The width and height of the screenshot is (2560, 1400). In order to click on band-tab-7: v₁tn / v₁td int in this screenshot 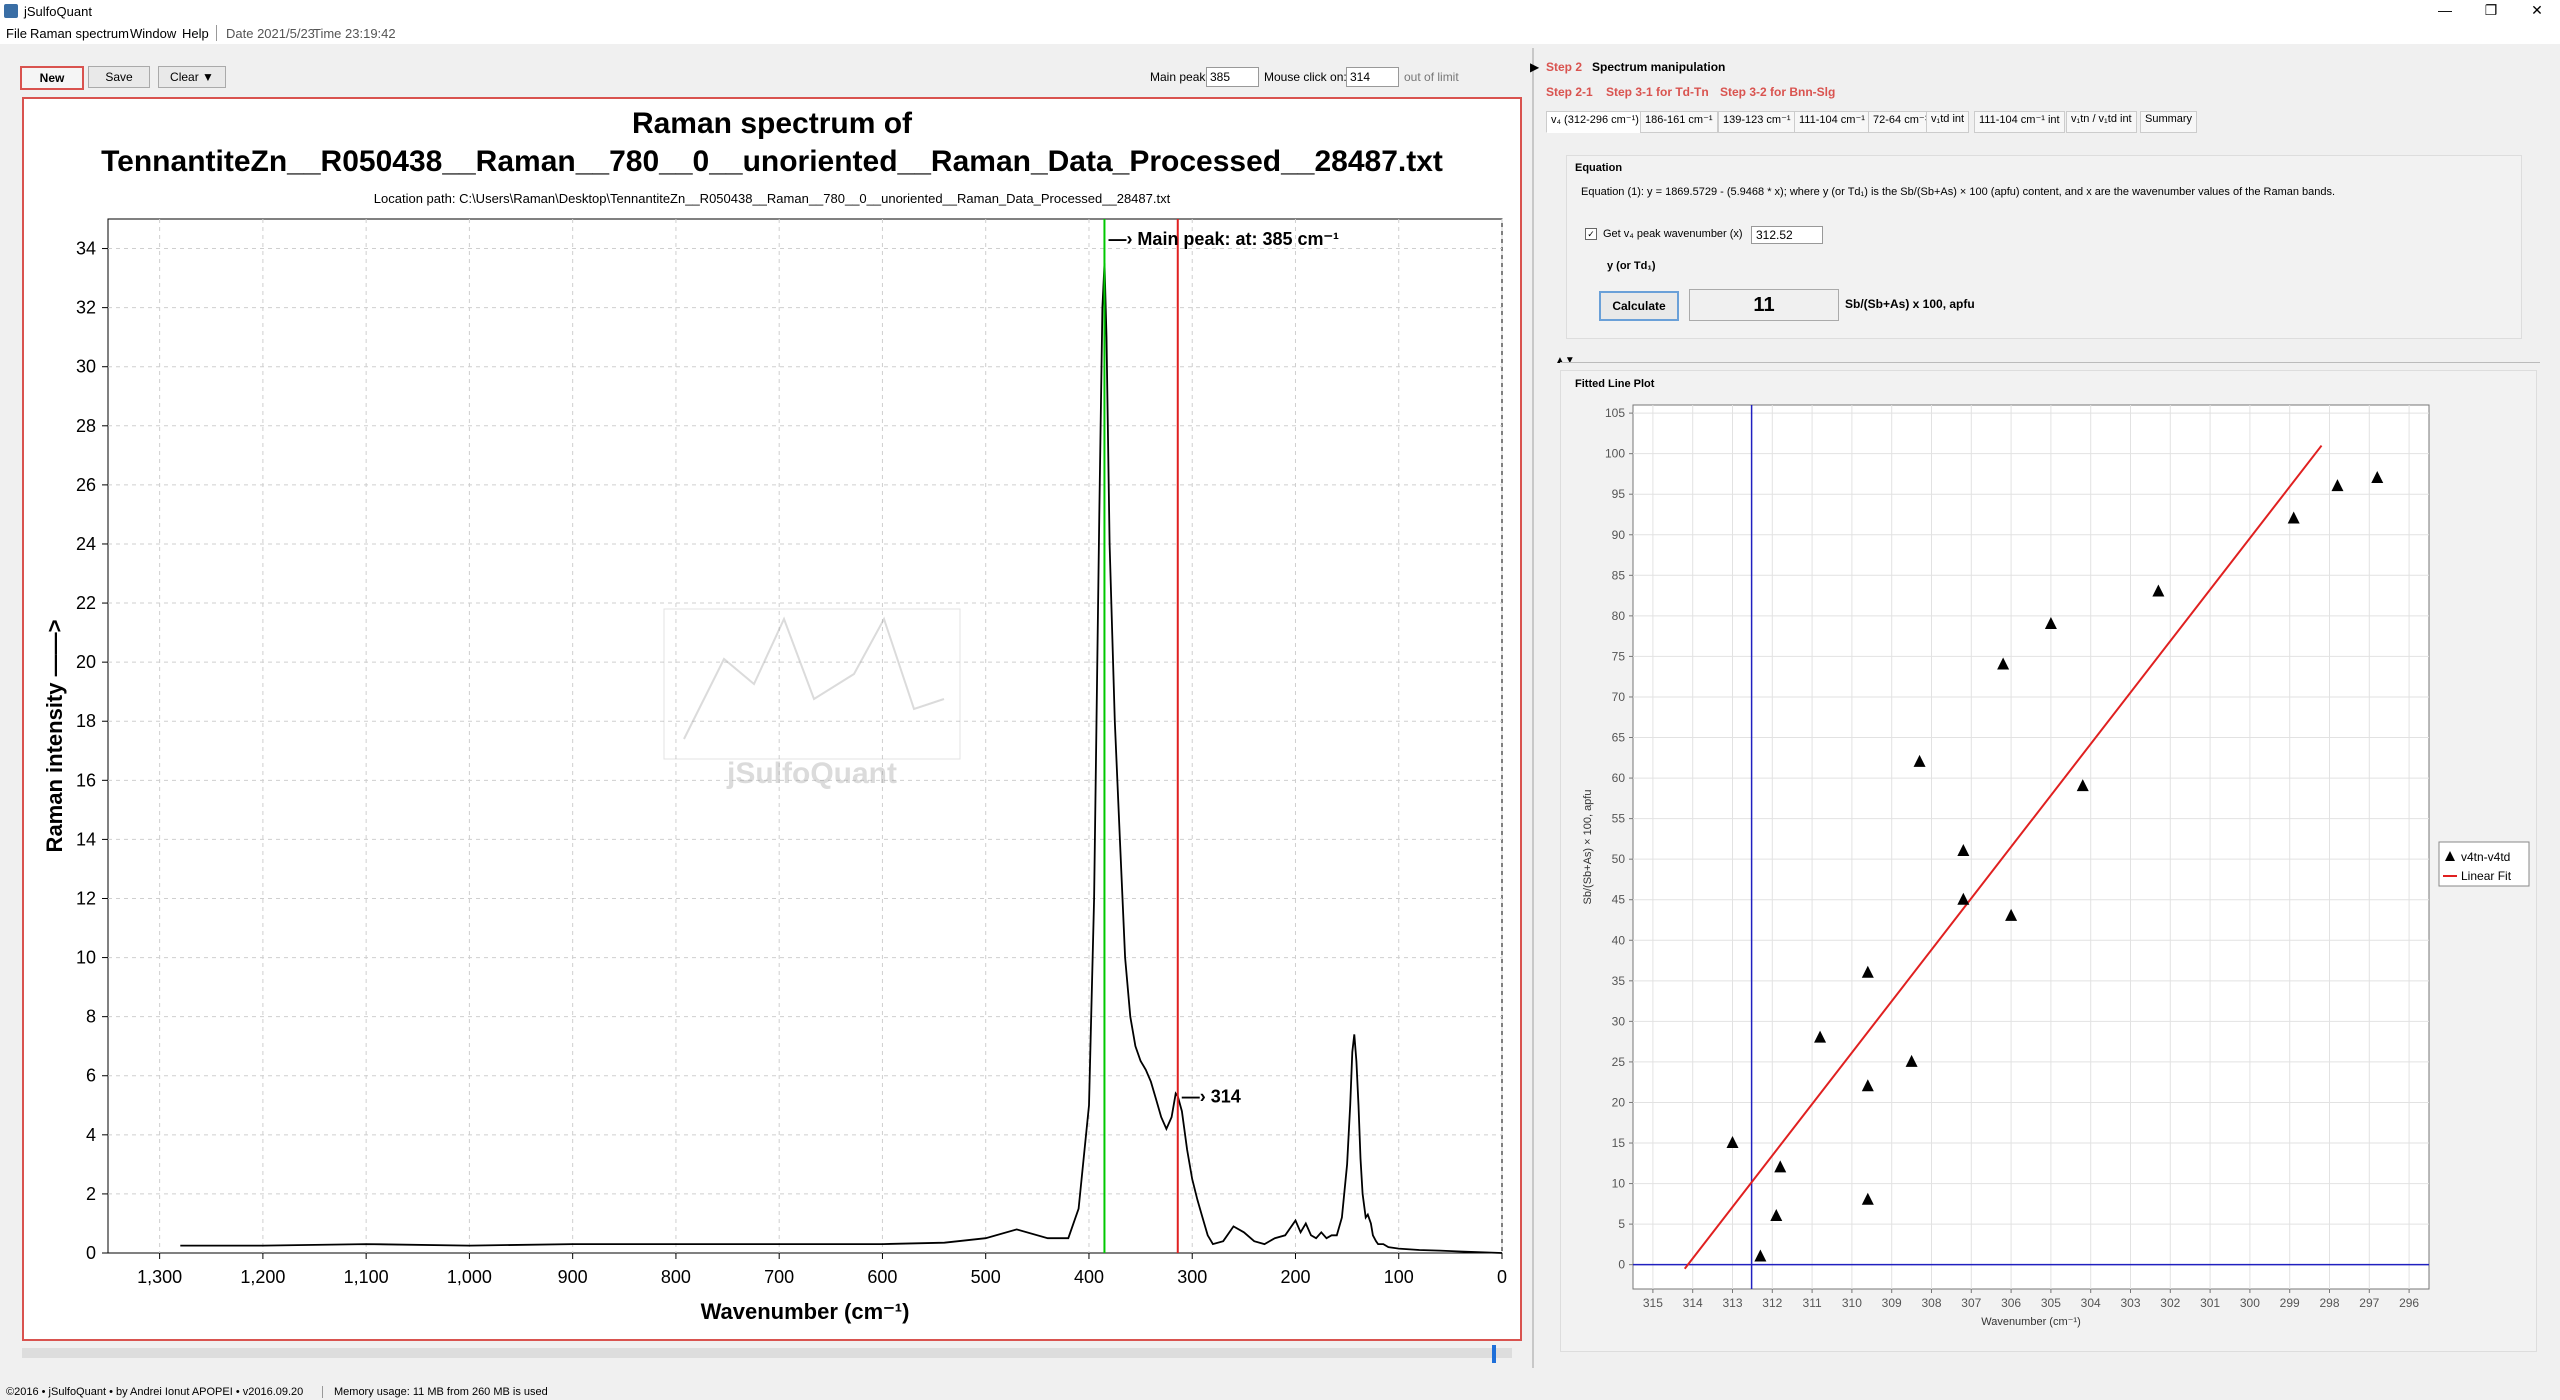, I will do `click(2101, 122)`.